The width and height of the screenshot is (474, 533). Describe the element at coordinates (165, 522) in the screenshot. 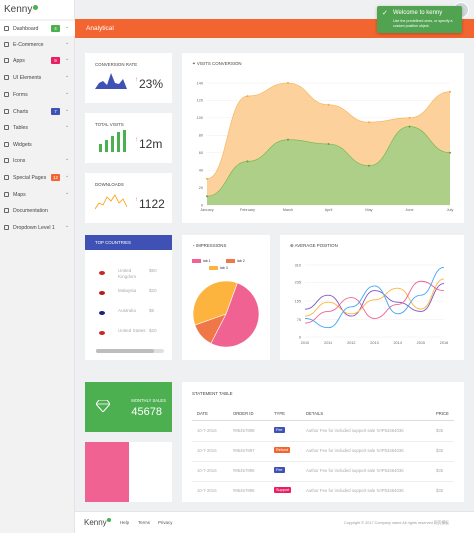

I see `footer-link-privacy: Privacy` at that location.